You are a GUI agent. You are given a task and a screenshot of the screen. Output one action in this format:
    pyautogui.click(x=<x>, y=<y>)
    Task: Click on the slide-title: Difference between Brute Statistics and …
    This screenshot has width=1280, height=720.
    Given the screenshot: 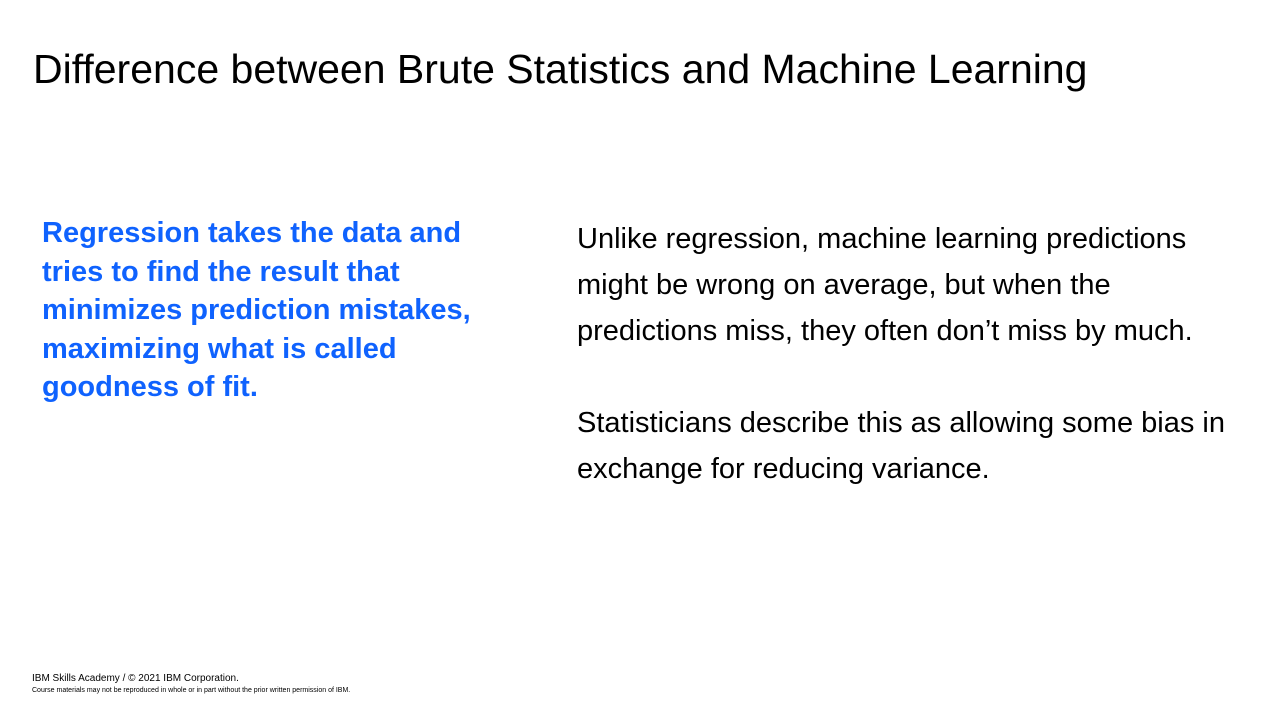 What is the action you would take?
    pyautogui.click(x=560, y=69)
    